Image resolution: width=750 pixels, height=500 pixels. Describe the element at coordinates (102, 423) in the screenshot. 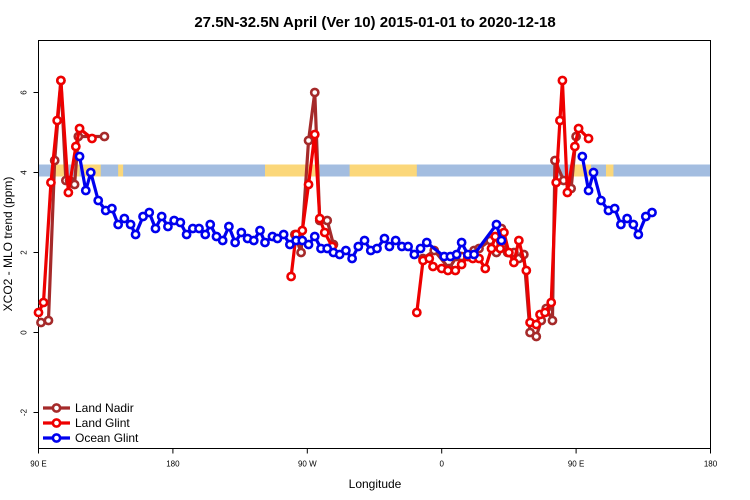

I see `legend-label: Land Glint` at that location.